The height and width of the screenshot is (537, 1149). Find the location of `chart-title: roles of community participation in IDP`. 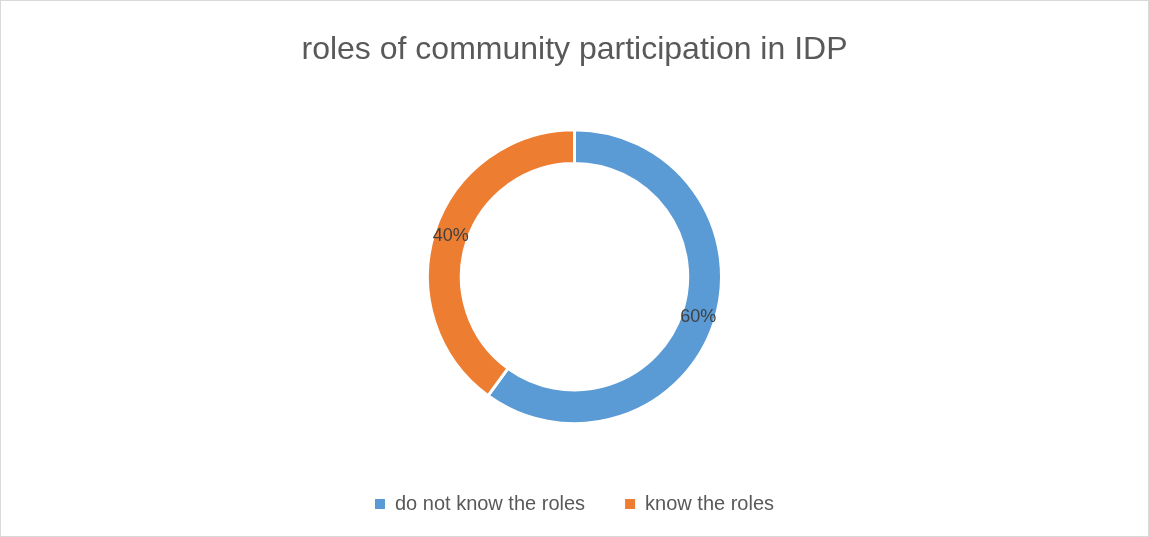

chart-title: roles of community participation in IDP is located at coordinates (574, 48).